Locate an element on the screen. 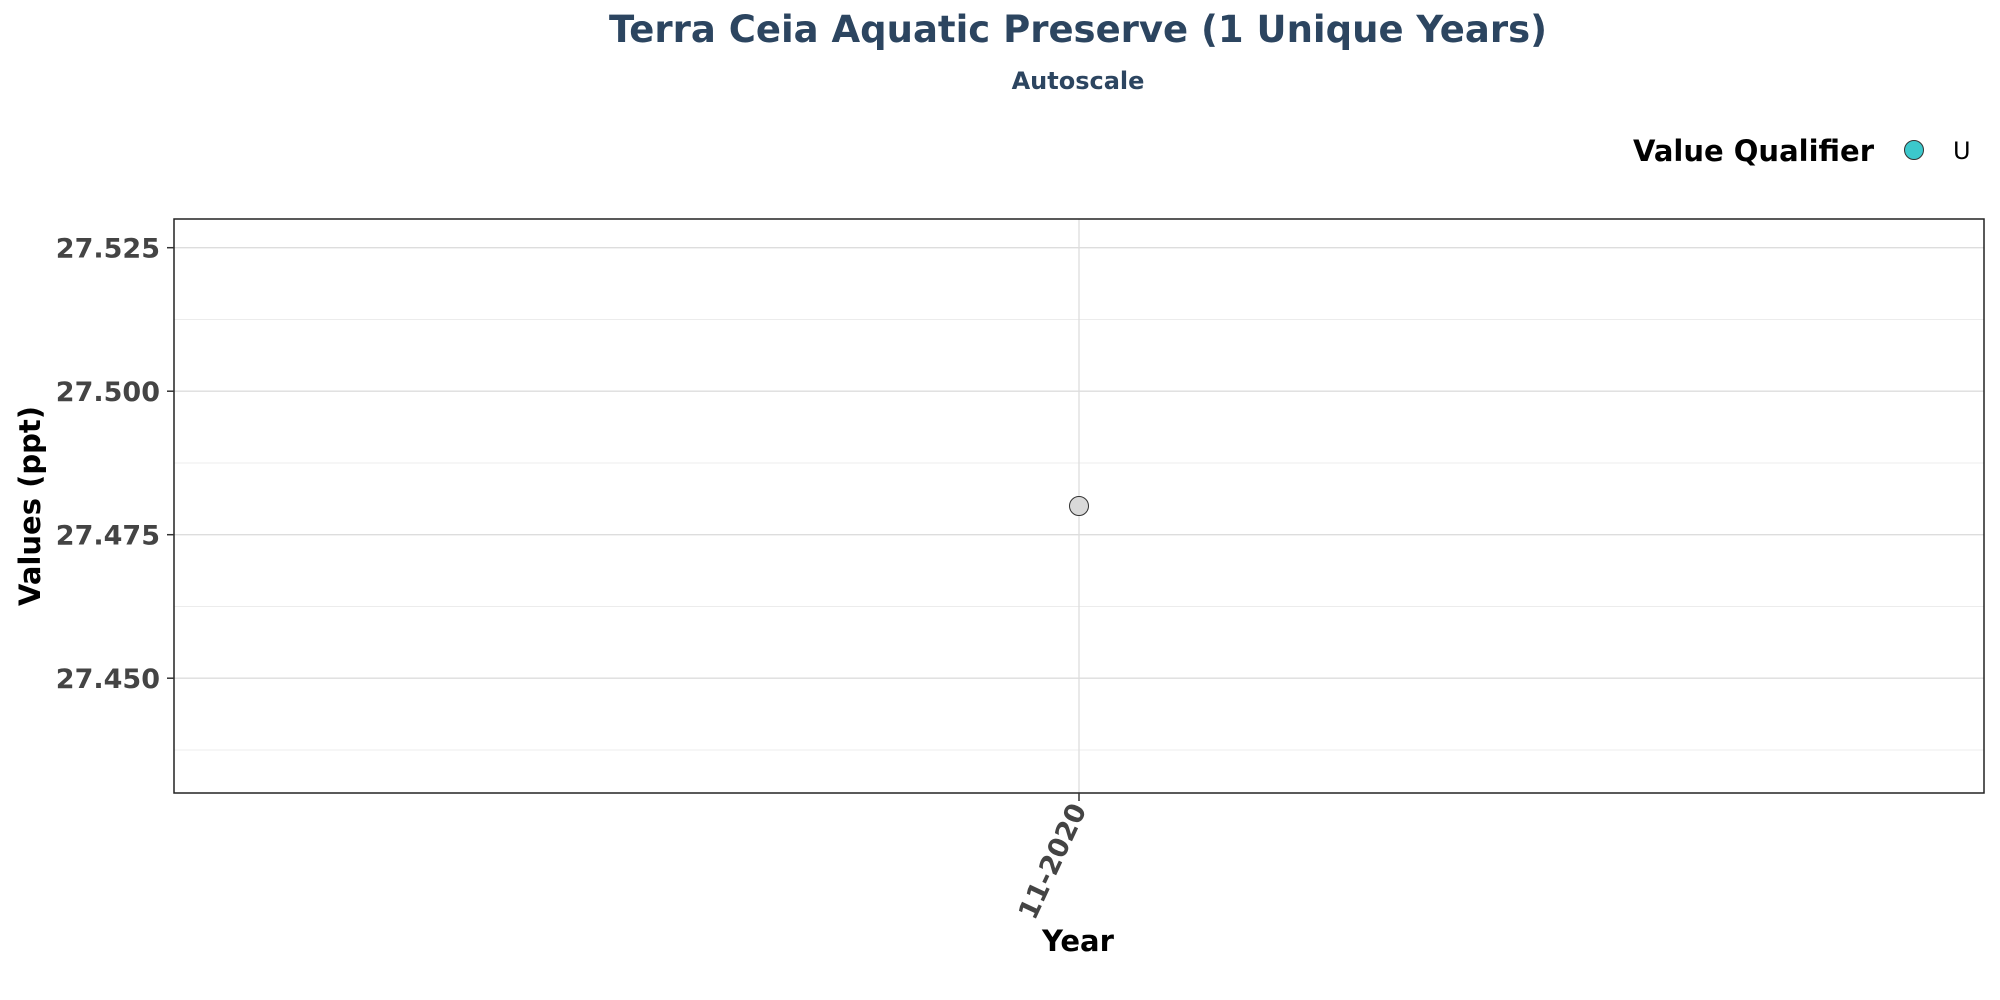  data-point is located at coordinates (1079, 506).